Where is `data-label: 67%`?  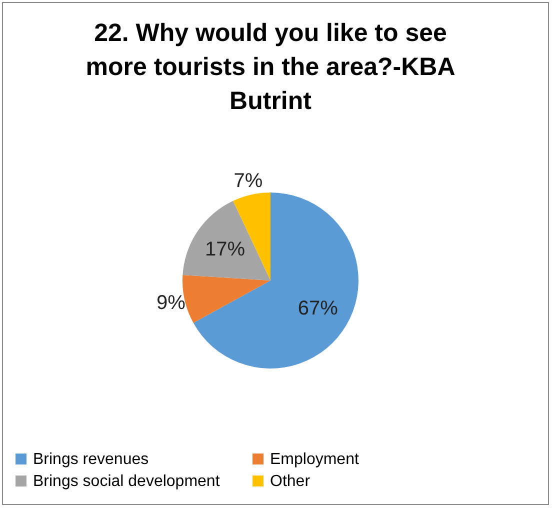
data-label: 67% is located at coordinates (318, 308).